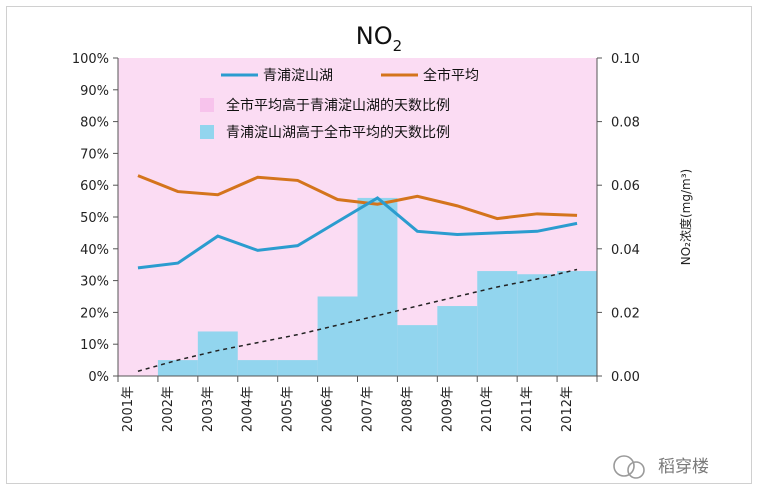 The height and width of the screenshot is (500, 758). I want to click on left-tick-label: 10%, so click(94, 345).